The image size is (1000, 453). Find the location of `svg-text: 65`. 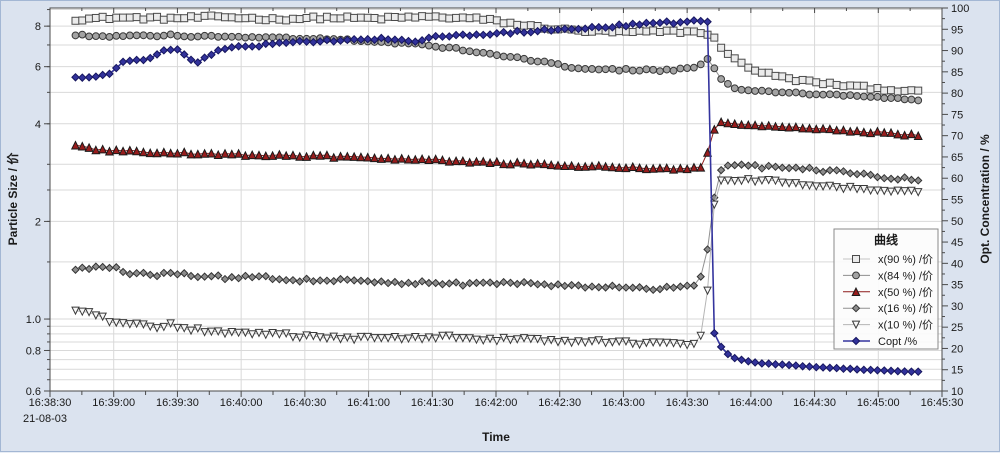

svg-text: 65 is located at coordinates (957, 158).